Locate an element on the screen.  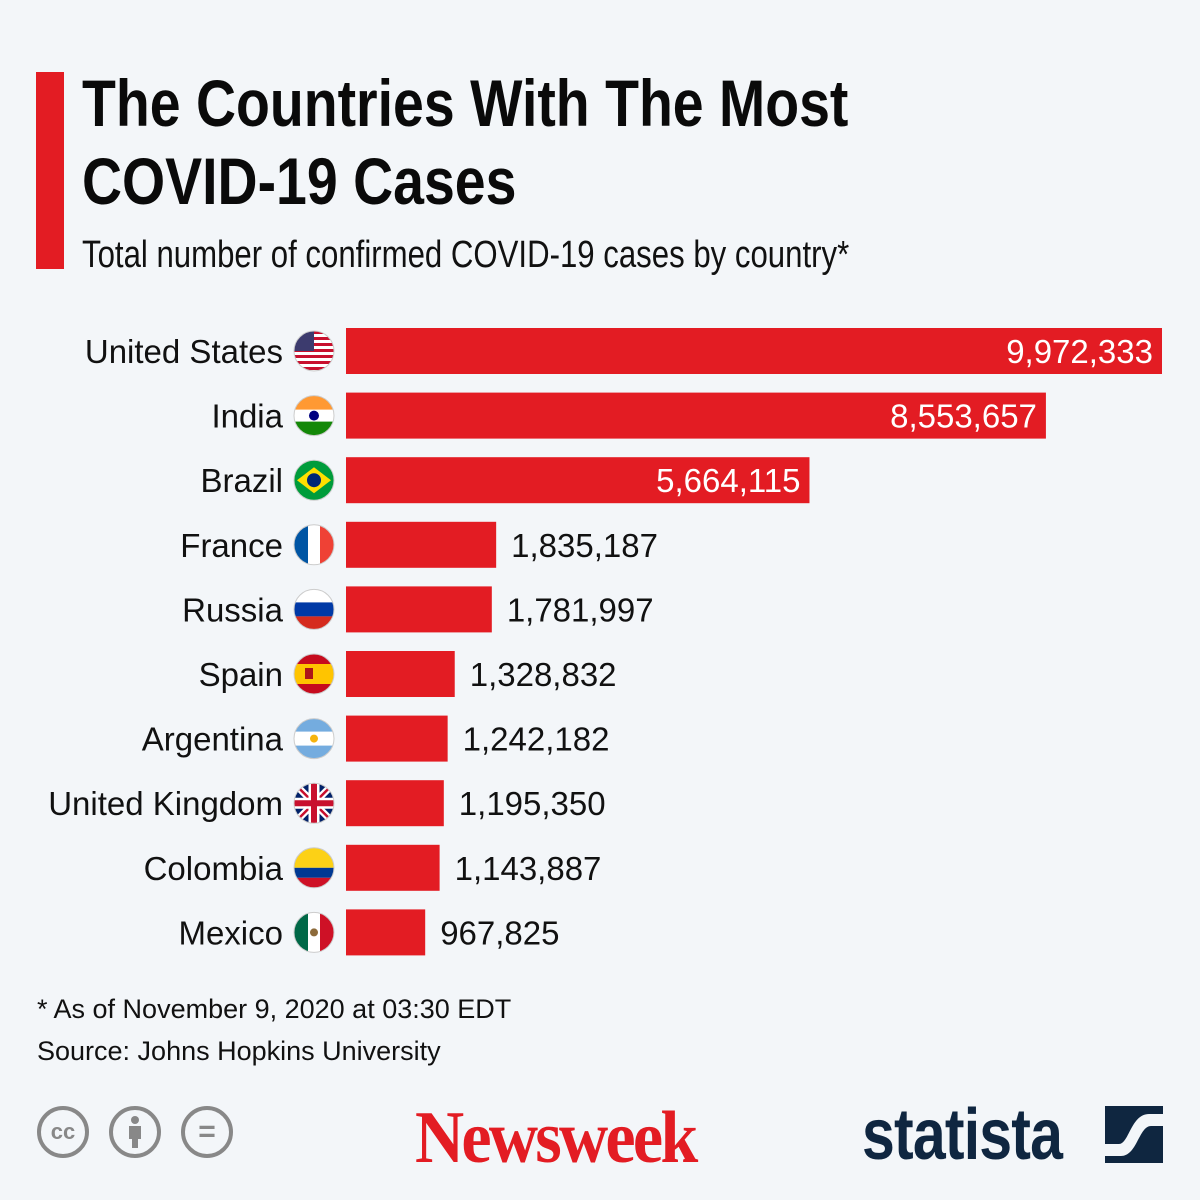
argentina-flag-icon is located at coordinates (314, 738).